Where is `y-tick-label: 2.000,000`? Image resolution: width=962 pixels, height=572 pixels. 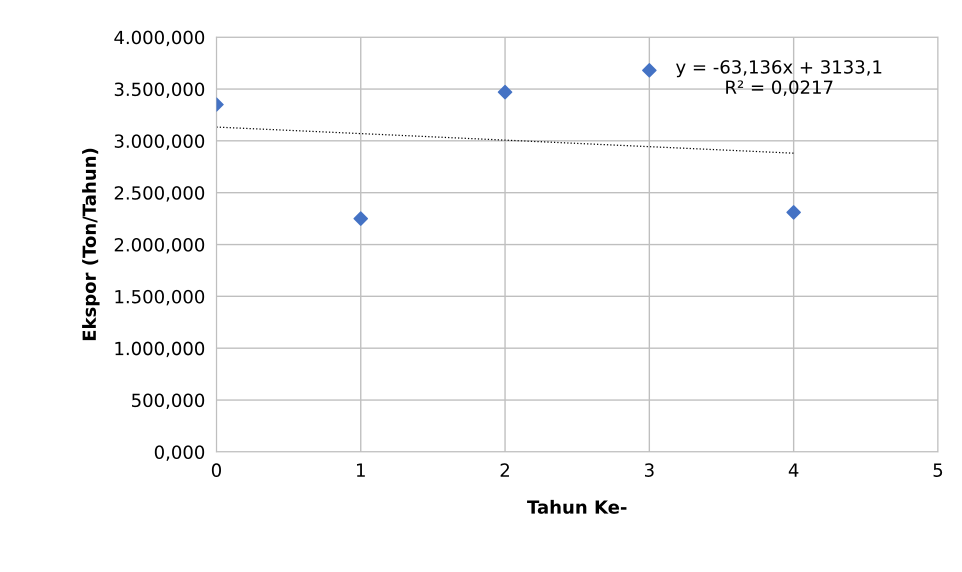
y-tick-label: 2.000,000 is located at coordinates (159, 246).